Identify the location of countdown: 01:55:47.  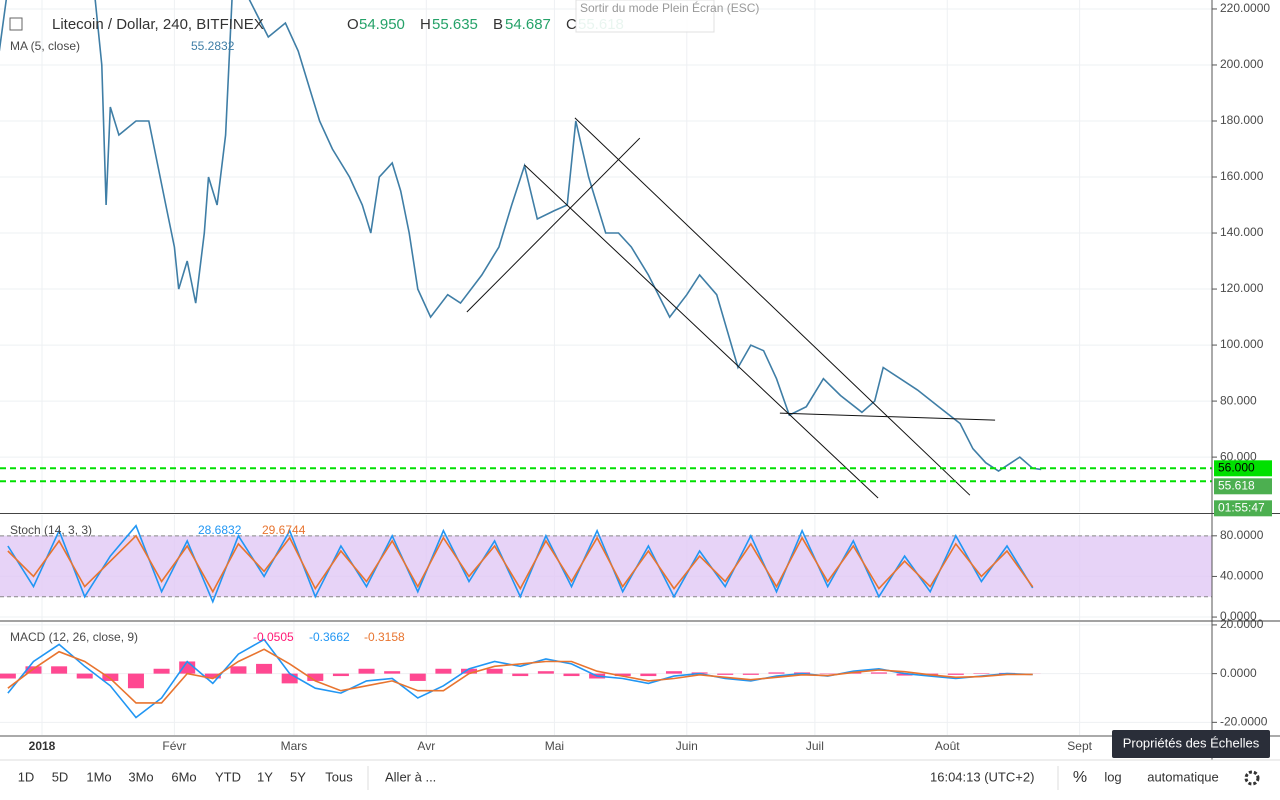
(1241, 507).